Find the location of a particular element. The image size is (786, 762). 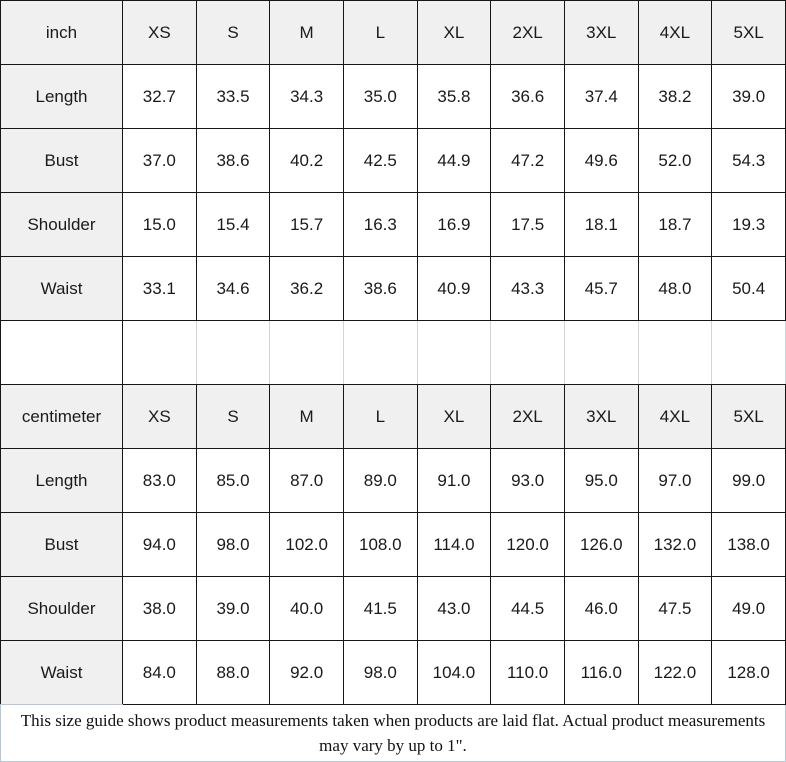

measurement-value: 114.0 is located at coordinates (454, 544).